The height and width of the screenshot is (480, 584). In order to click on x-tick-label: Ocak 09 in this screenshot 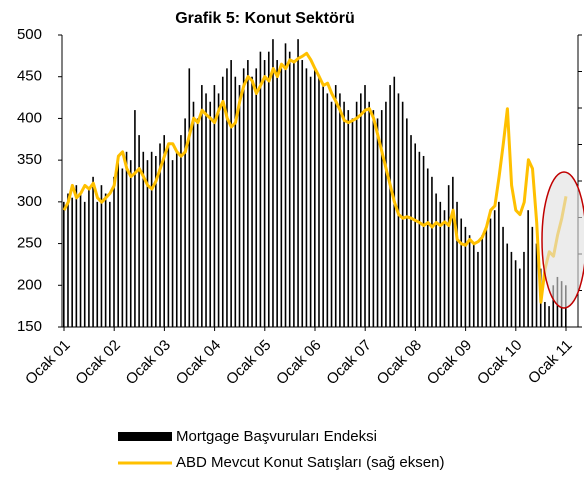, I will do `click(450, 363)`.